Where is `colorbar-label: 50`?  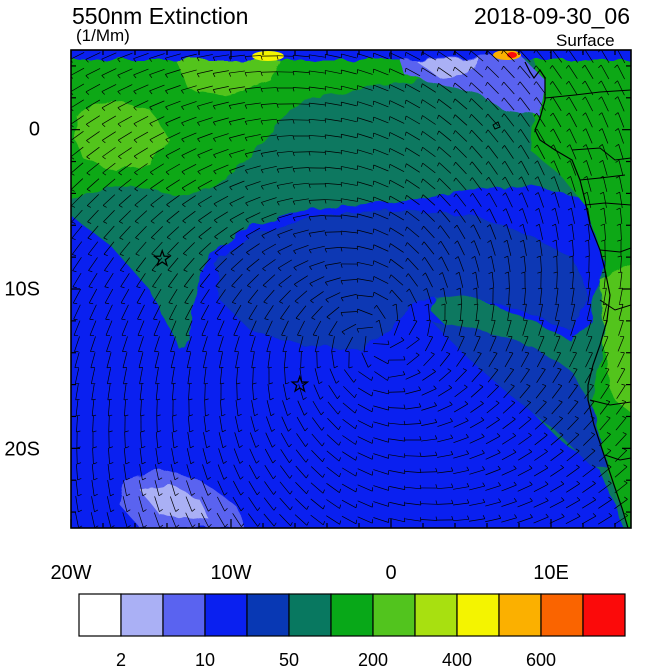
colorbar-label: 50 is located at coordinates (289, 660).